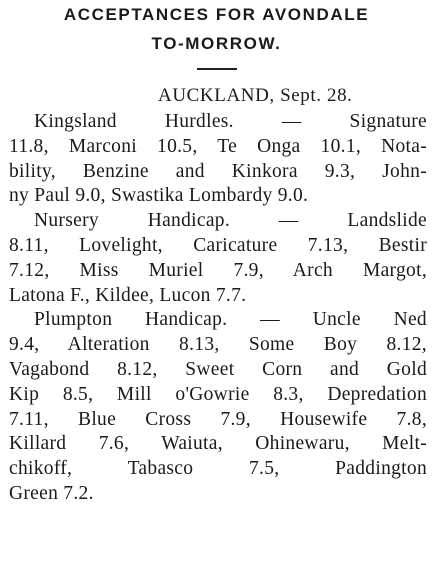 This screenshot has height=580, width=433. What do you see at coordinates (218, 245) in the screenshot?
I see `text-line: 8.11, Lovelight, Caricature 7.13, Bestir` at bounding box center [218, 245].